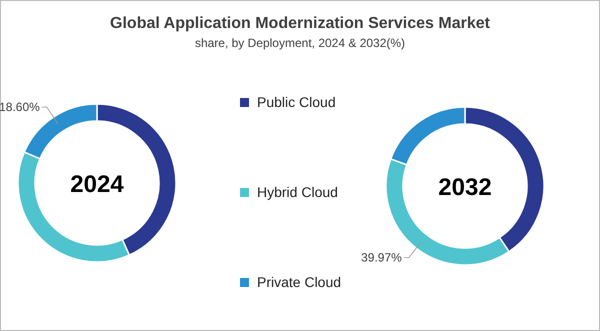 The height and width of the screenshot is (331, 600). I want to click on legend-label: Public Cloud, so click(296, 102).